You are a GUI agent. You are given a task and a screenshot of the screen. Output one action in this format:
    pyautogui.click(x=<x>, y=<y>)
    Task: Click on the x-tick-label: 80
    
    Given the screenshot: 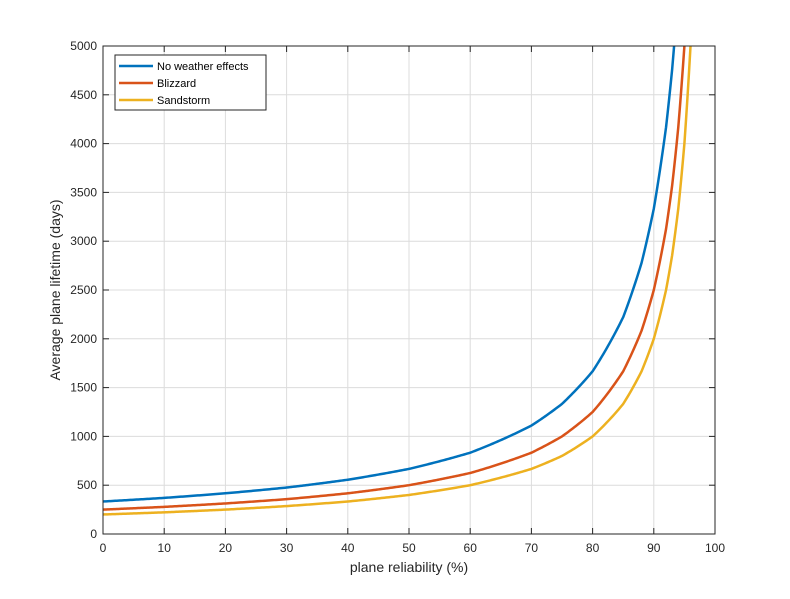 What is the action you would take?
    pyautogui.click(x=593, y=548)
    